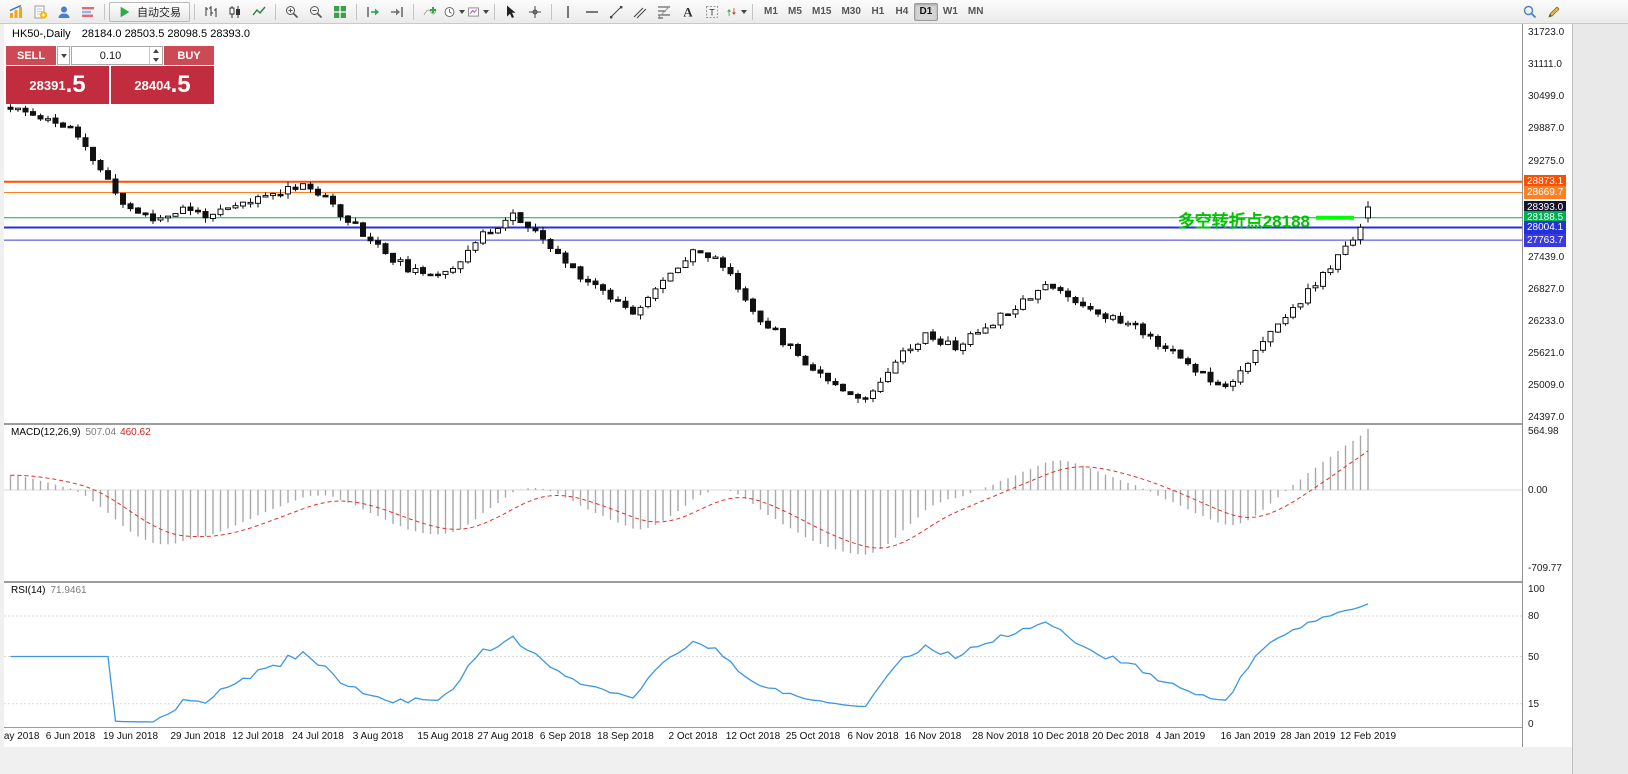 The height and width of the screenshot is (774, 1628). I want to click on volume-field: 0.10, so click(117, 55).